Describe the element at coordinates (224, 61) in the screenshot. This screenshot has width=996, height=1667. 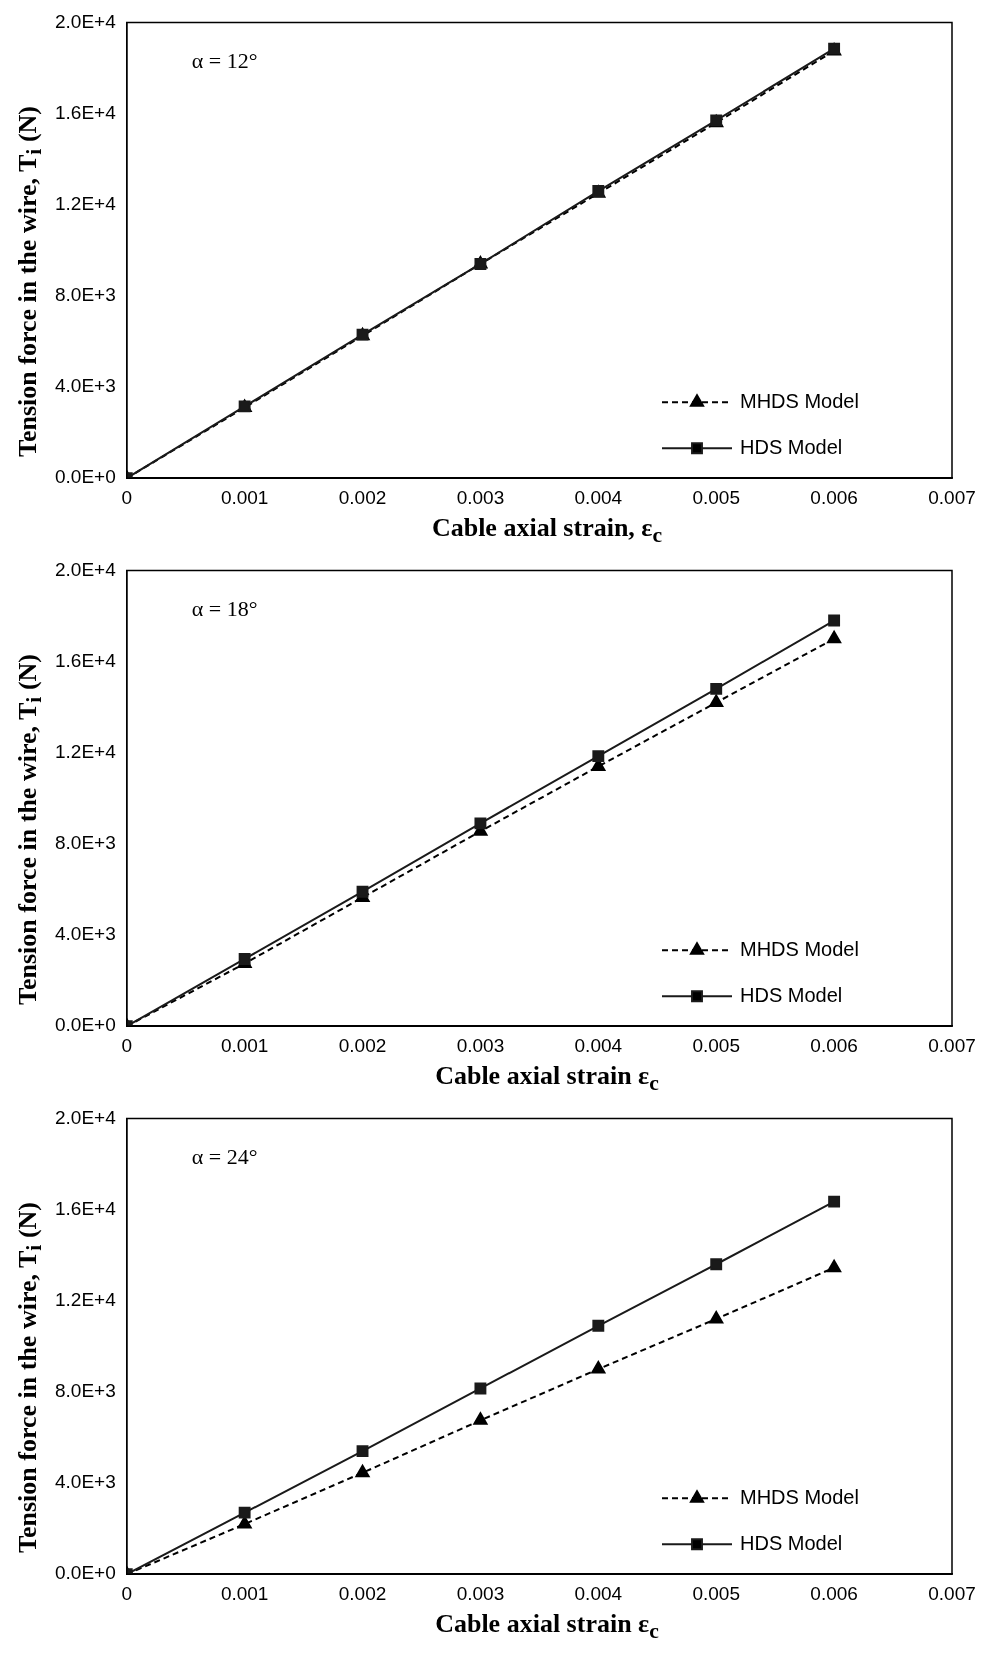
I see `annotation: α = 12°` at that location.